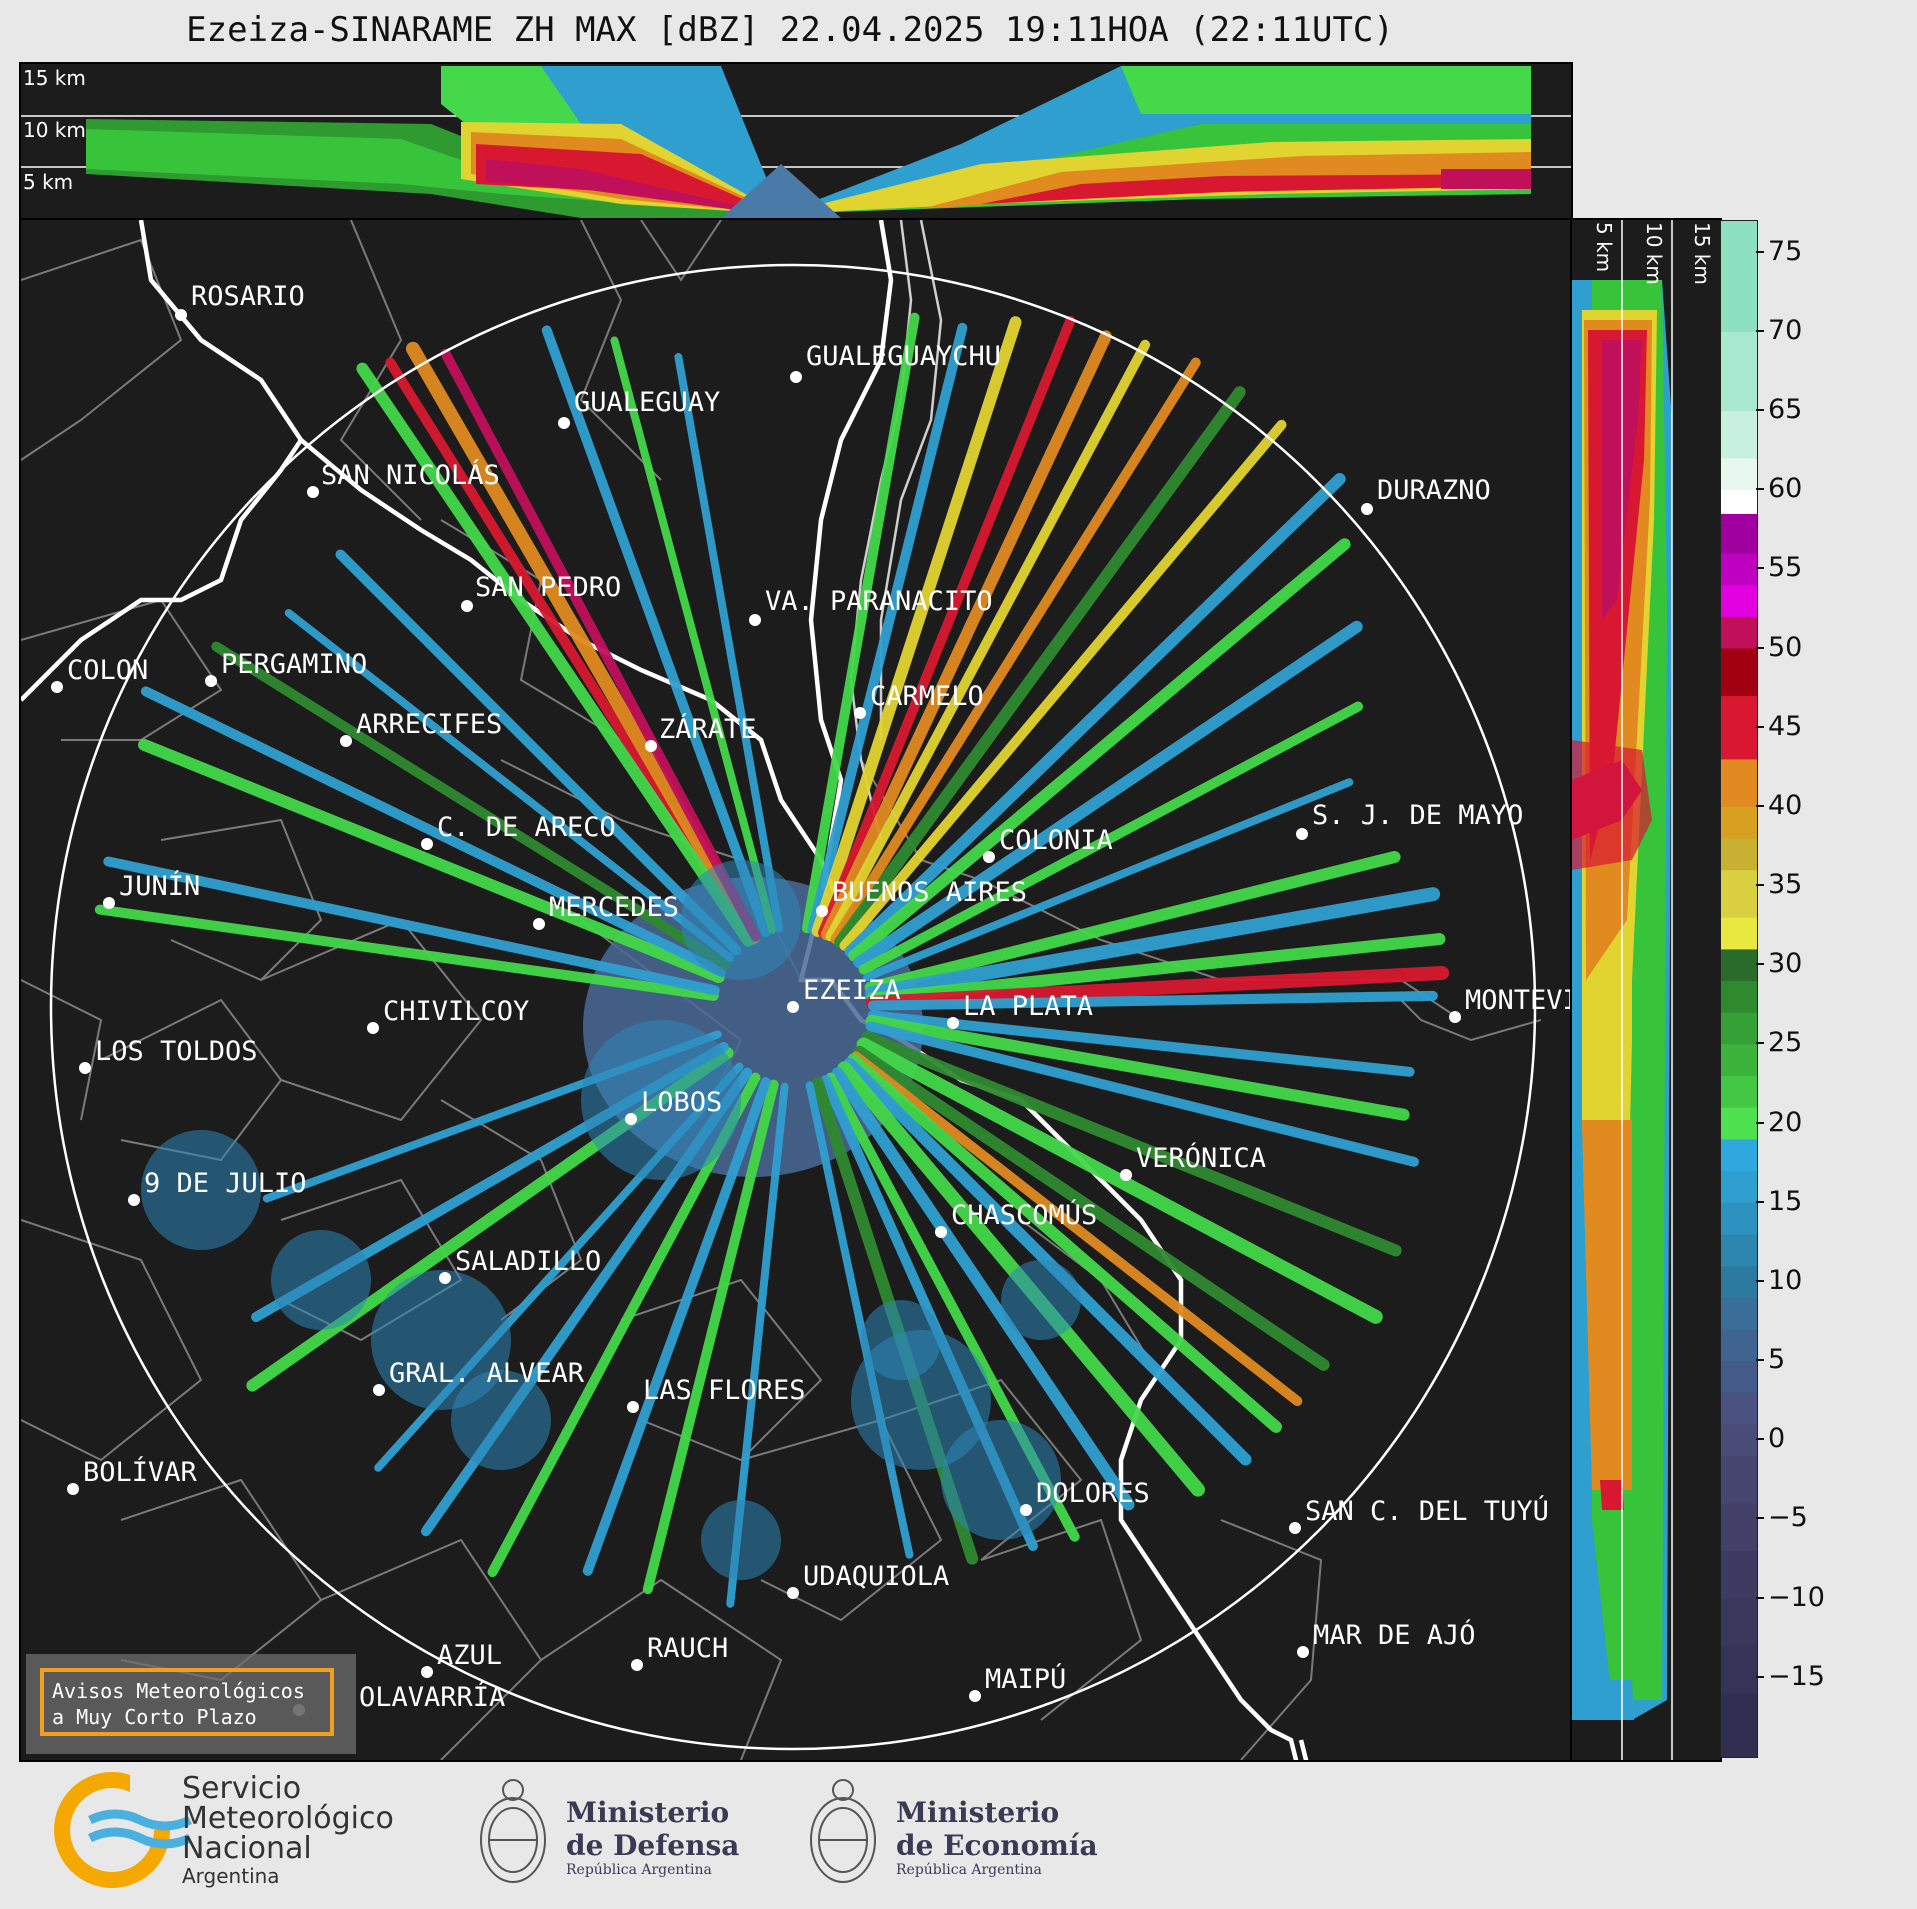 The height and width of the screenshot is (1909, 1917). Describe the element at coordinates (1622, 990) in the screenshot. I see `side-cross-section-svg` at that location.